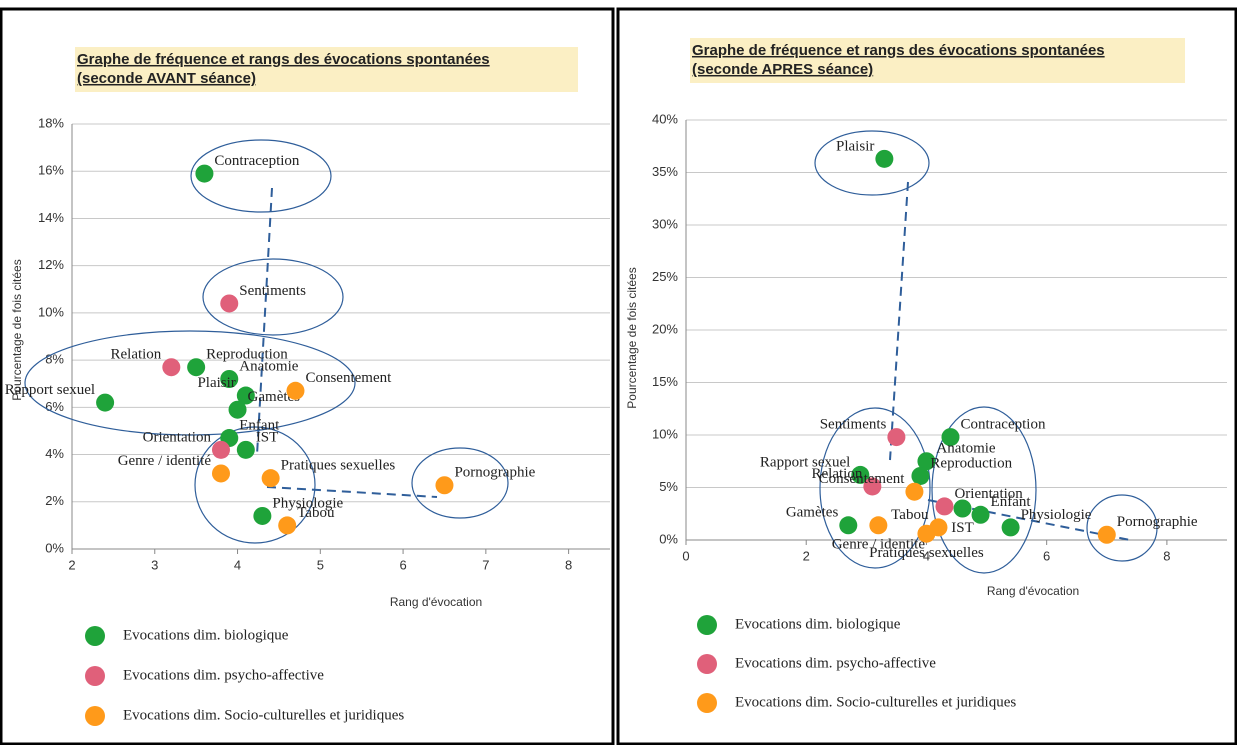 This screenshot has height=745, width=1237. Describe the element at coordinates (668, 486) in the screenshot. I see `y-tick-label: 5%` at that location.